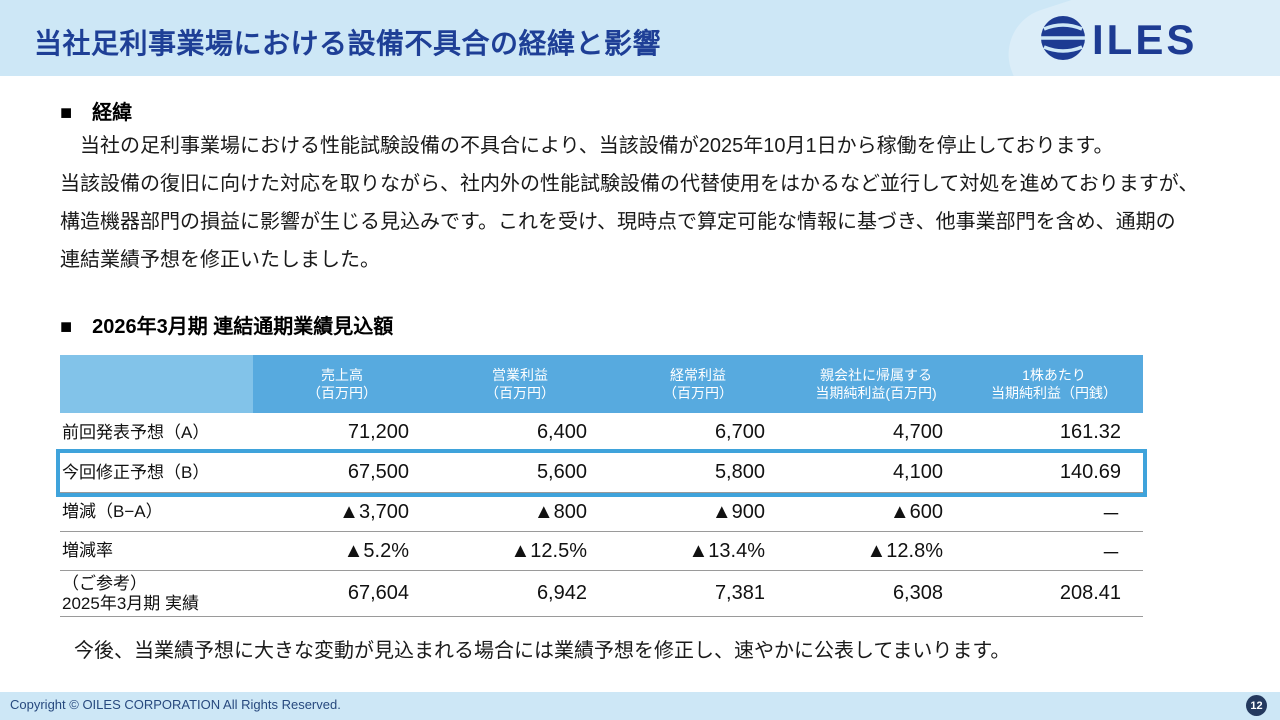 The height and width of the screenshot is (720, 1280). Describe the element at coordinates (227, 327) in the screenshot. I see `section-heading-forecast: ■ 2026年3月期 連結通期業績見込額` at that location.